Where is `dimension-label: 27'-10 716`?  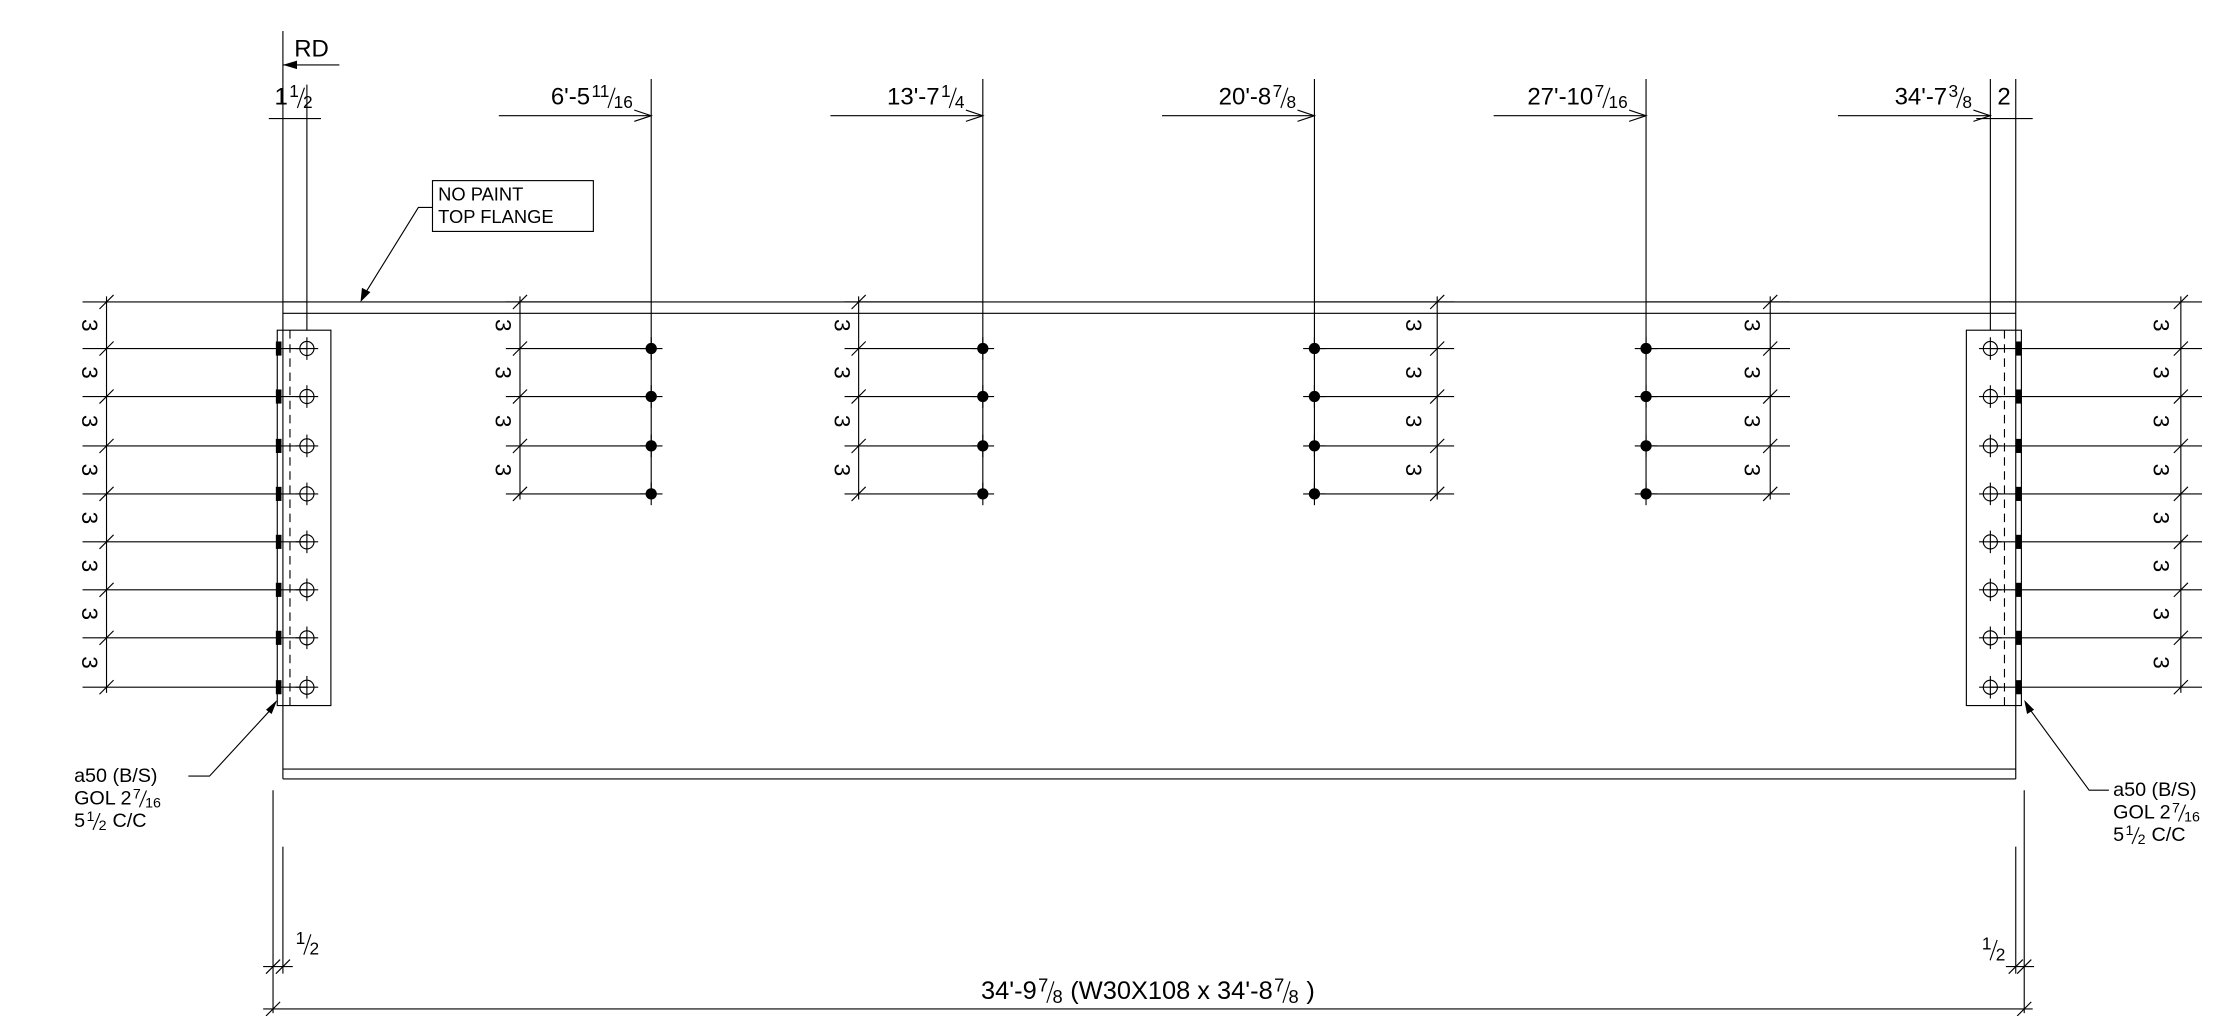
dimension-label: 27'-10 716 is located at coordinates (1577, 96).